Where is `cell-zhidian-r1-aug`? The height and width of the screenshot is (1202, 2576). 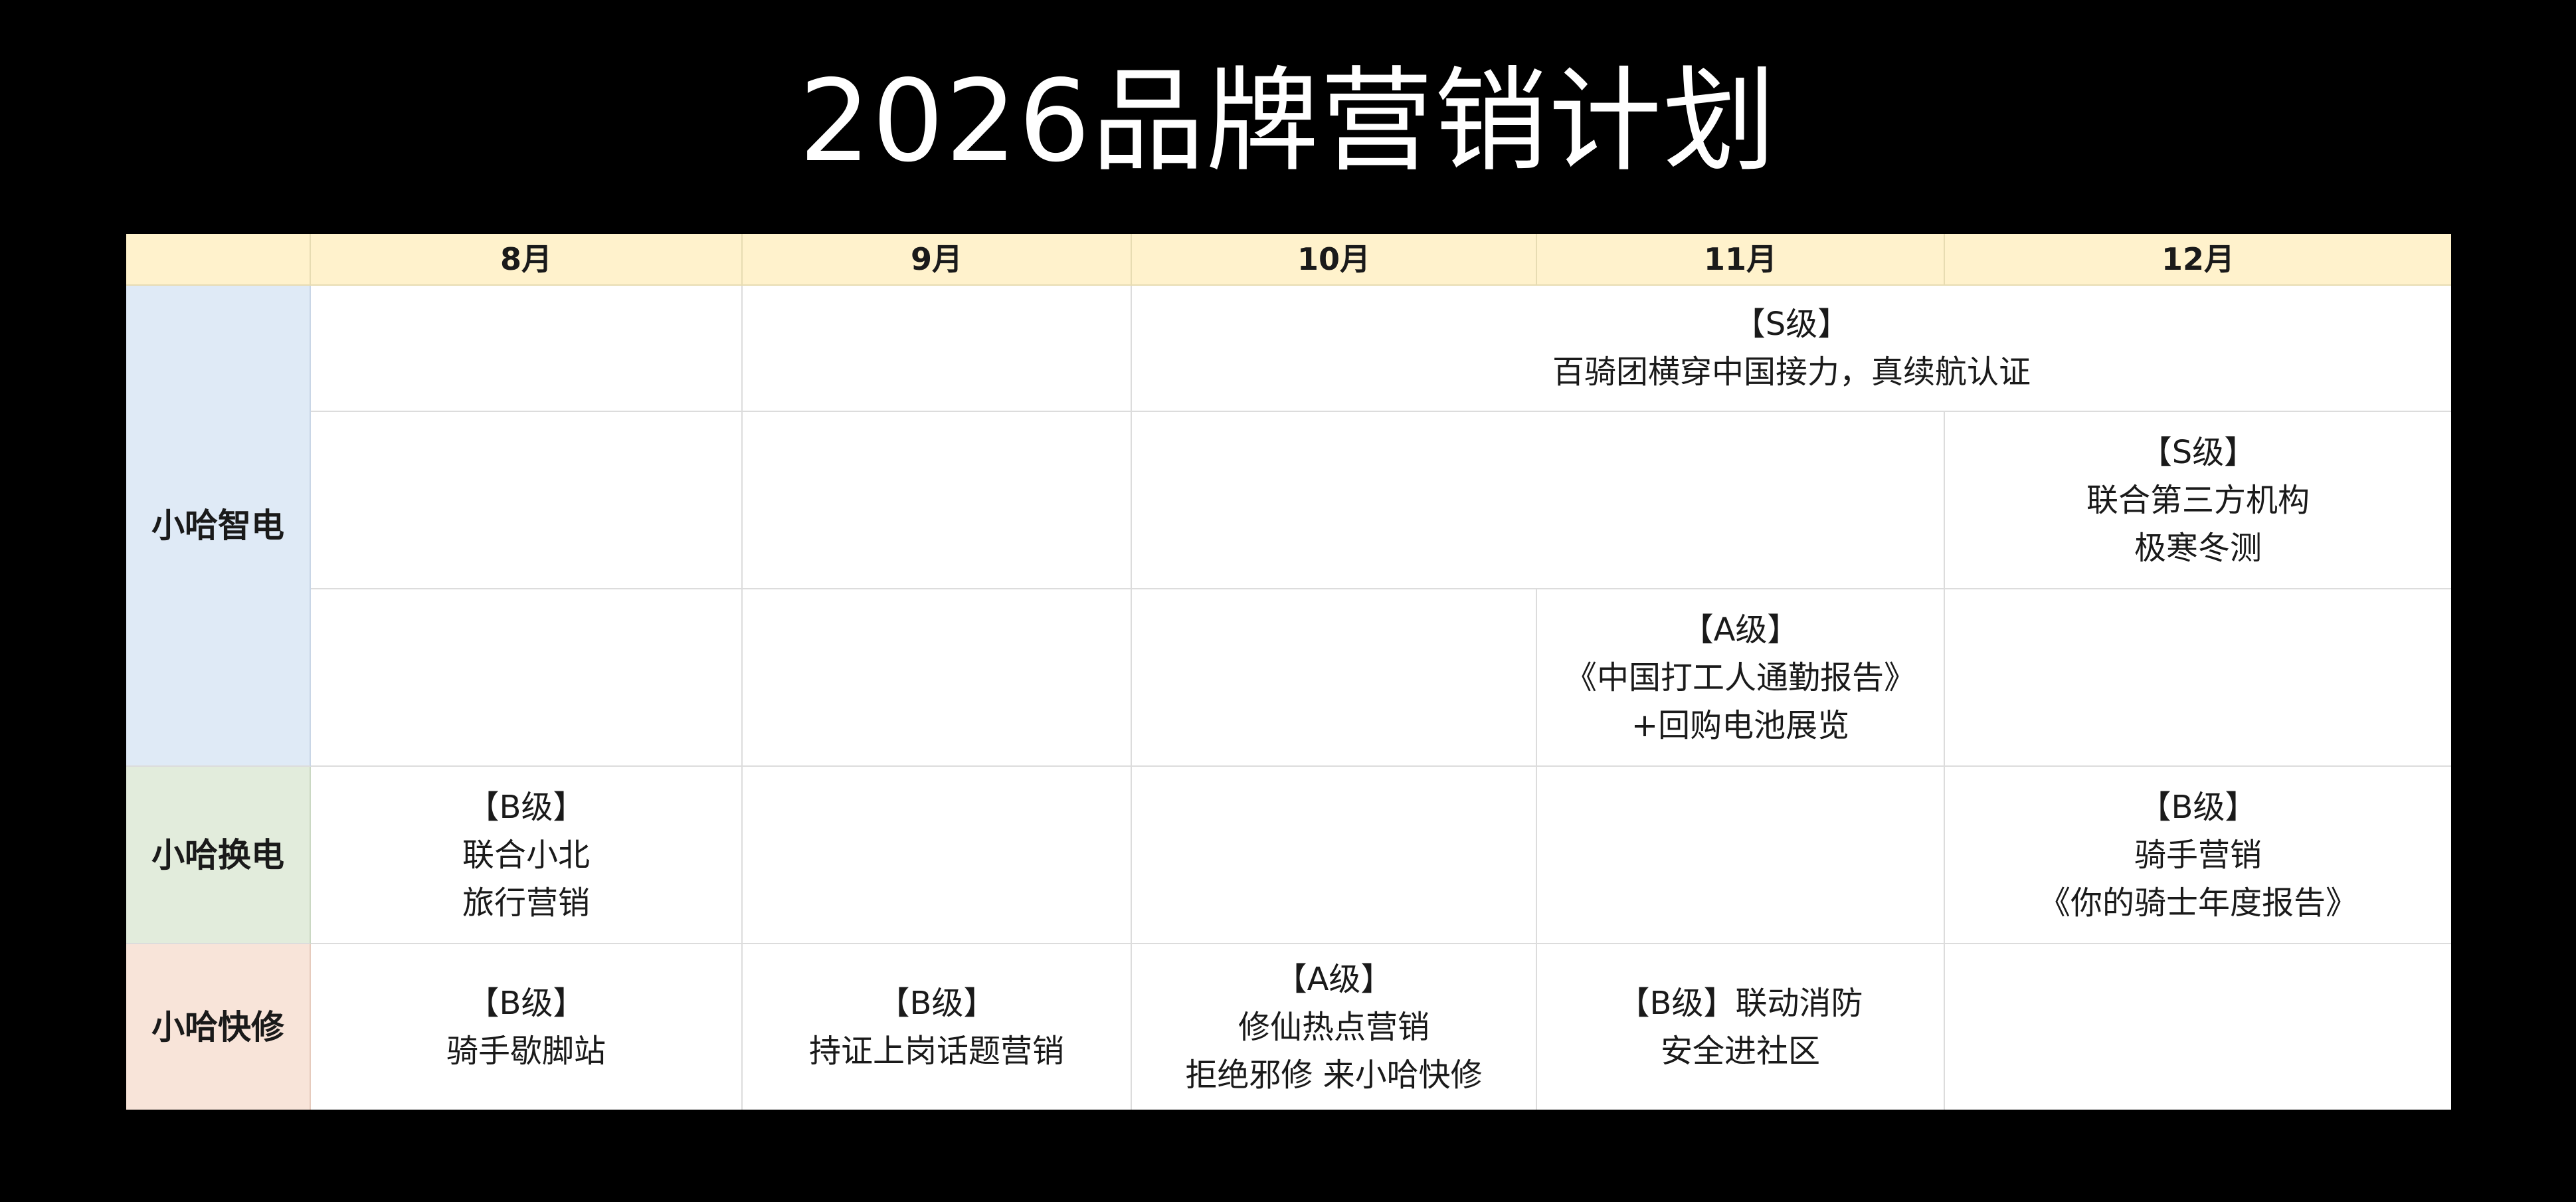 cell-zhidian-r1-aug is located at coordinates (527, 349).